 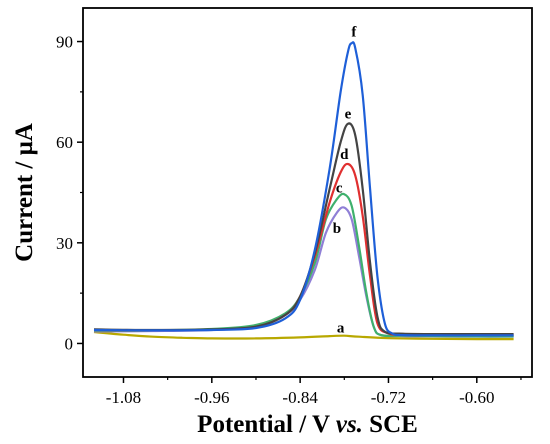 What do you see at coordinates (266, 424) in the screenshot?
I see `x-axis-title-main: Potential / V` at bounding box center [266, 424].